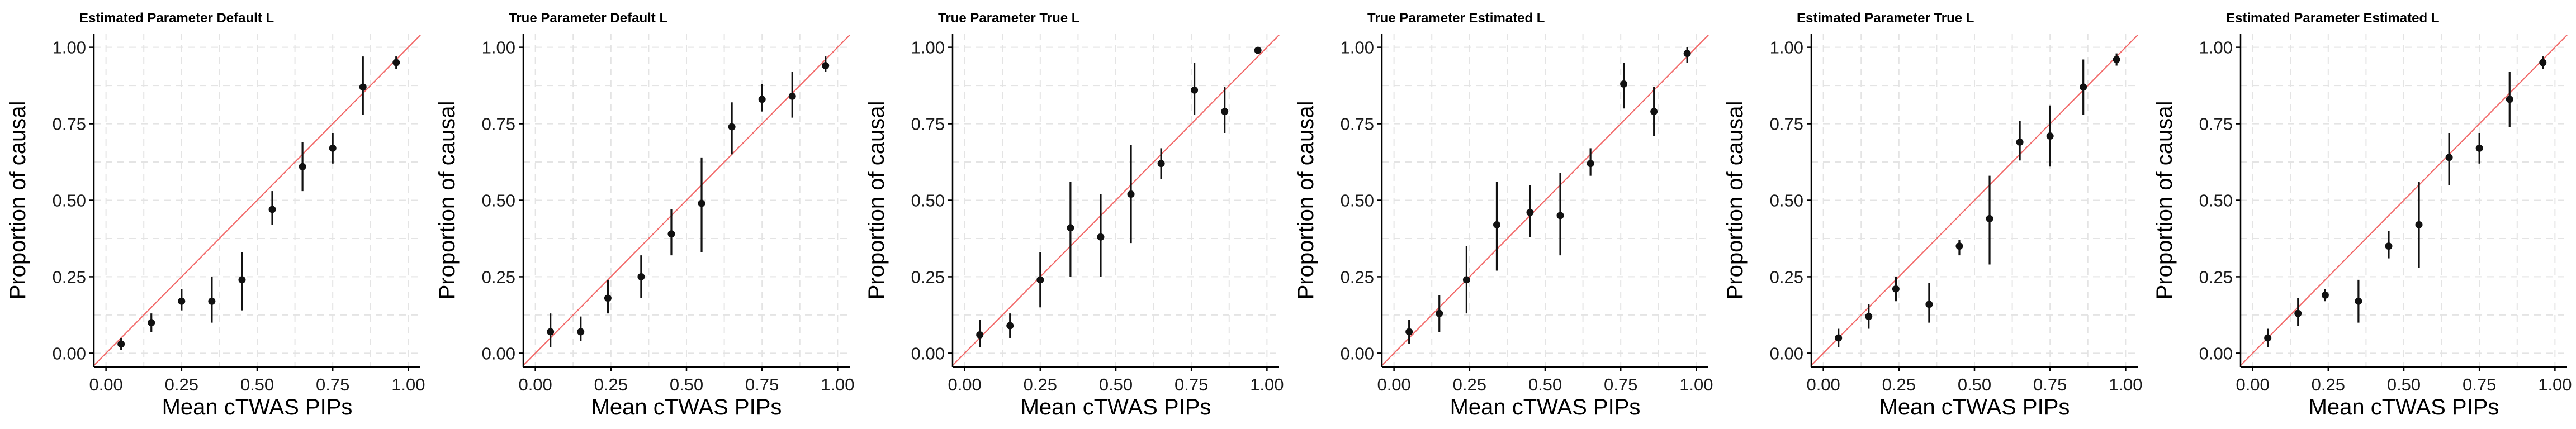 This screenshot has width=2576, height=429. I want to click on panel-title: True Parameter True L, so click(1009, 18).